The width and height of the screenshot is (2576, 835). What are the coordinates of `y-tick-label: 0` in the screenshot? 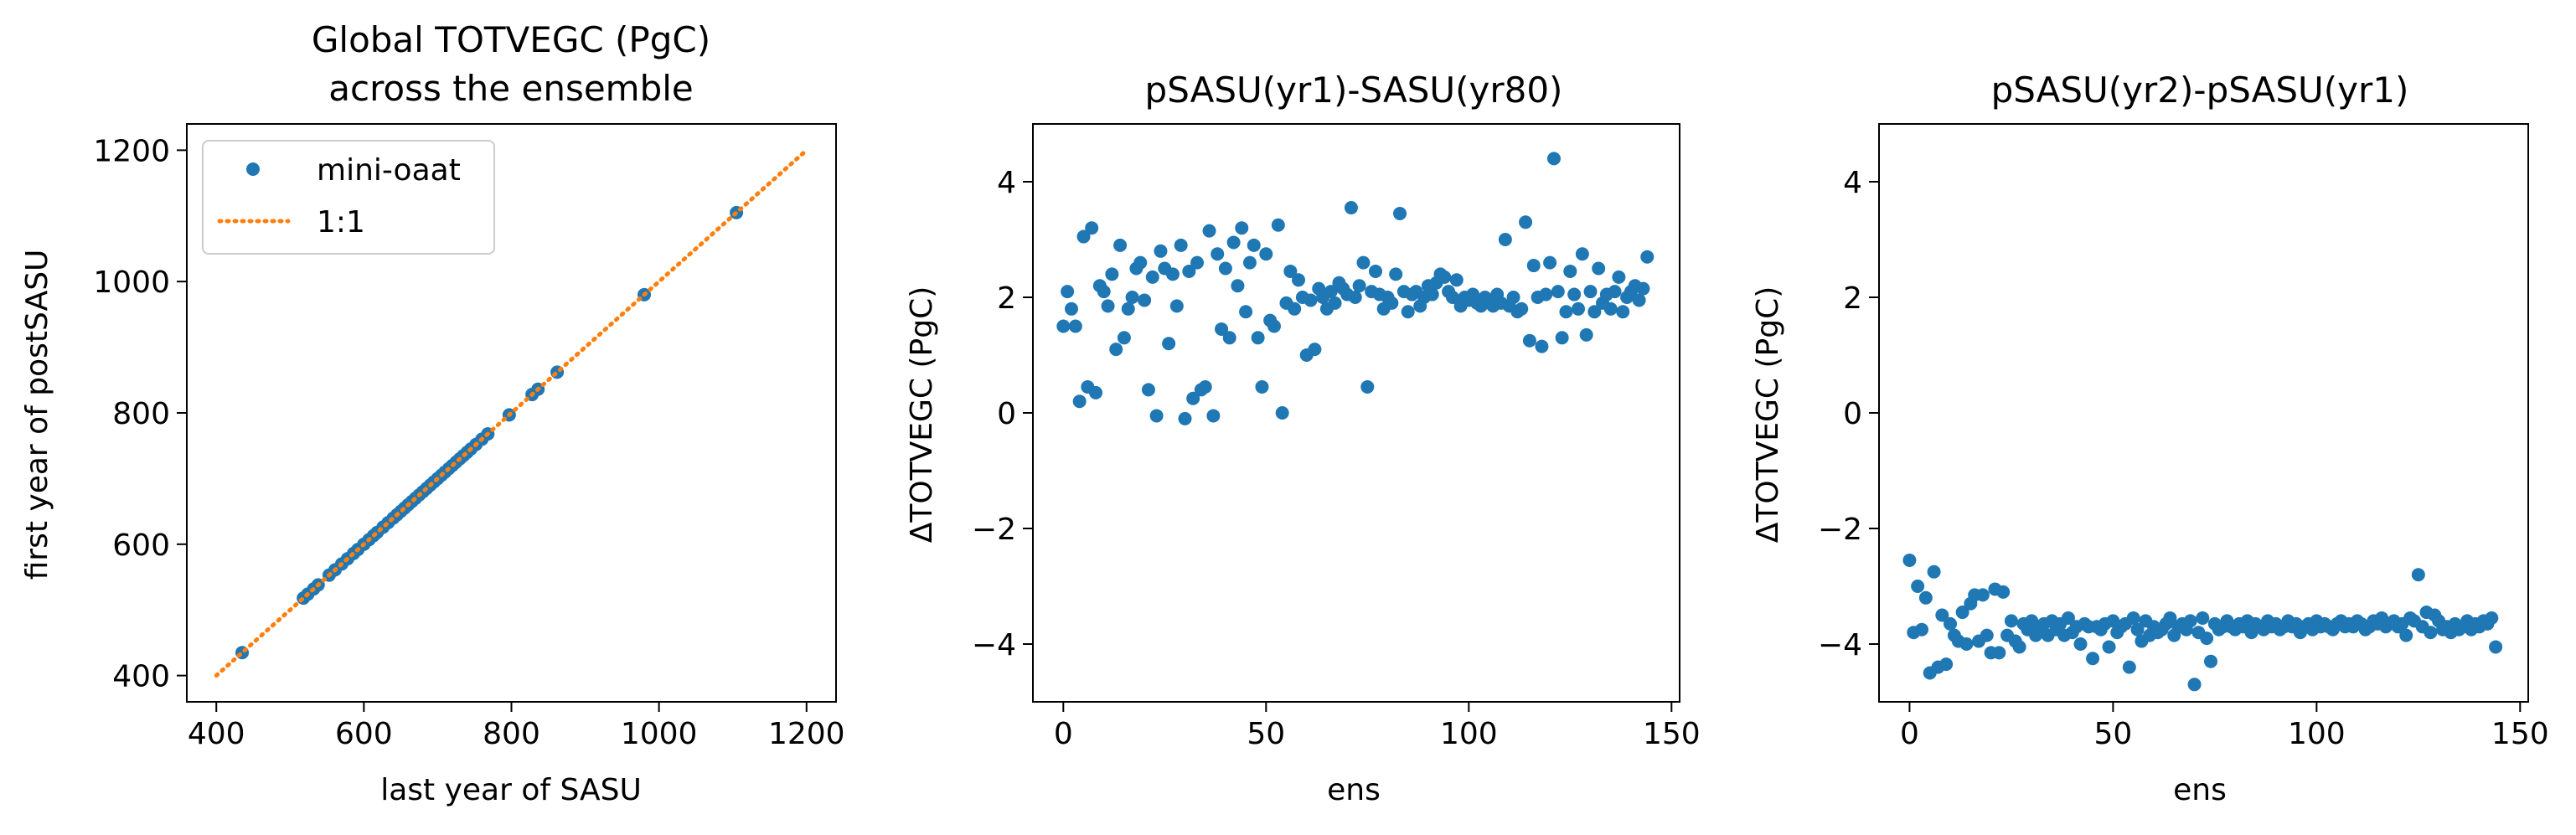 It's located at (1852, 414).